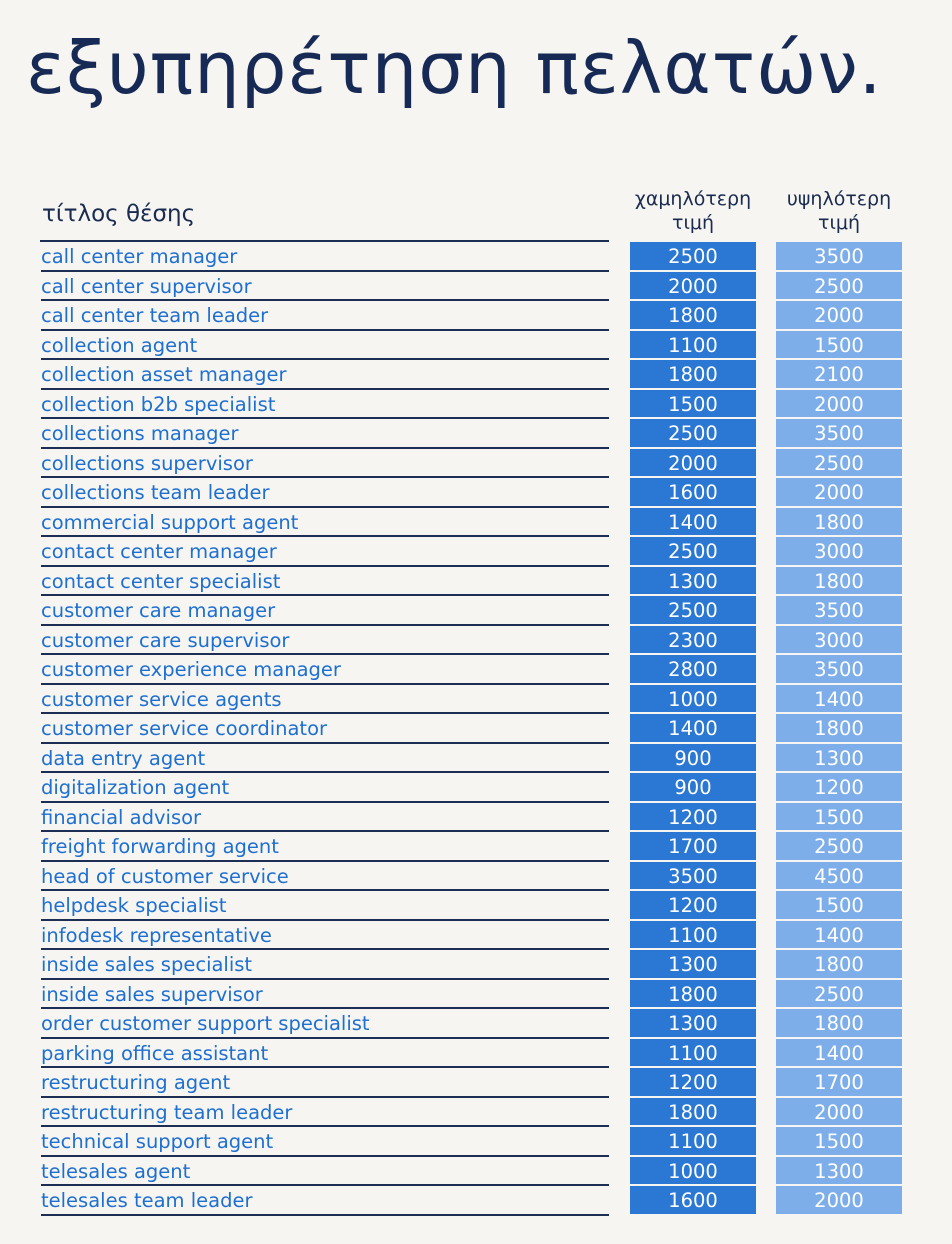 The height and width of the screenshot is (1244, 952). What do you see at coordinates (325, 286) in the screenshot?
I see `job-title-cell: call center supervisor` at bounding box center [325, 286].